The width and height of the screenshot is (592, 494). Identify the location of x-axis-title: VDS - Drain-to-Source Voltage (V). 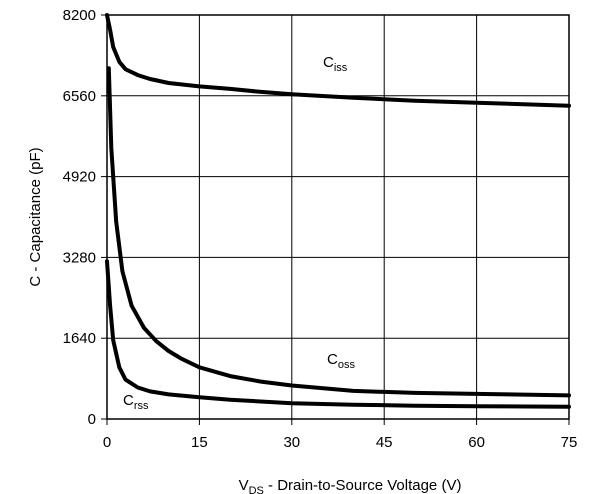
(350, 485).